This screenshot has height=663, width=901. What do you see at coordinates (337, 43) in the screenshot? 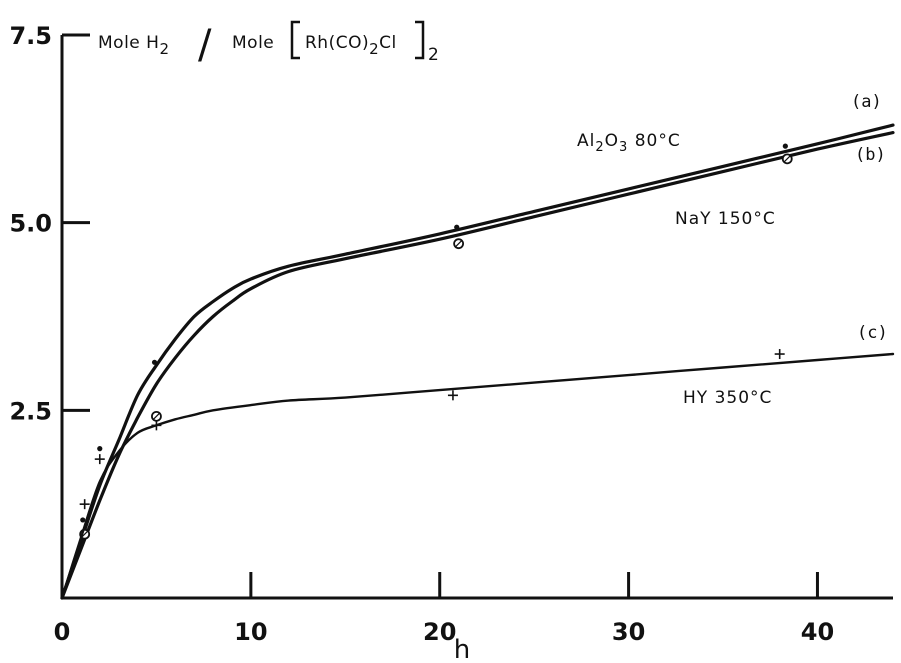
I see `ylabel-formula: Rh(CO)` at bounding box center [337, 43].